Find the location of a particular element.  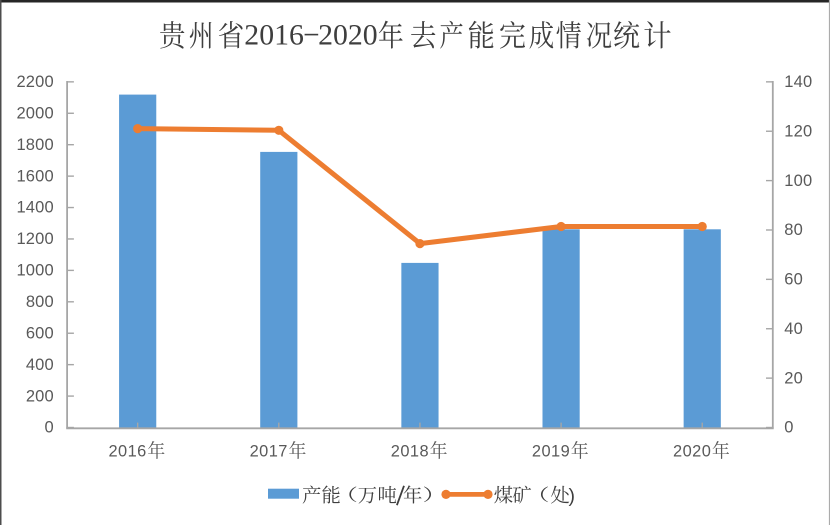

svg-text: 400 is located at coordinates (40, 365).